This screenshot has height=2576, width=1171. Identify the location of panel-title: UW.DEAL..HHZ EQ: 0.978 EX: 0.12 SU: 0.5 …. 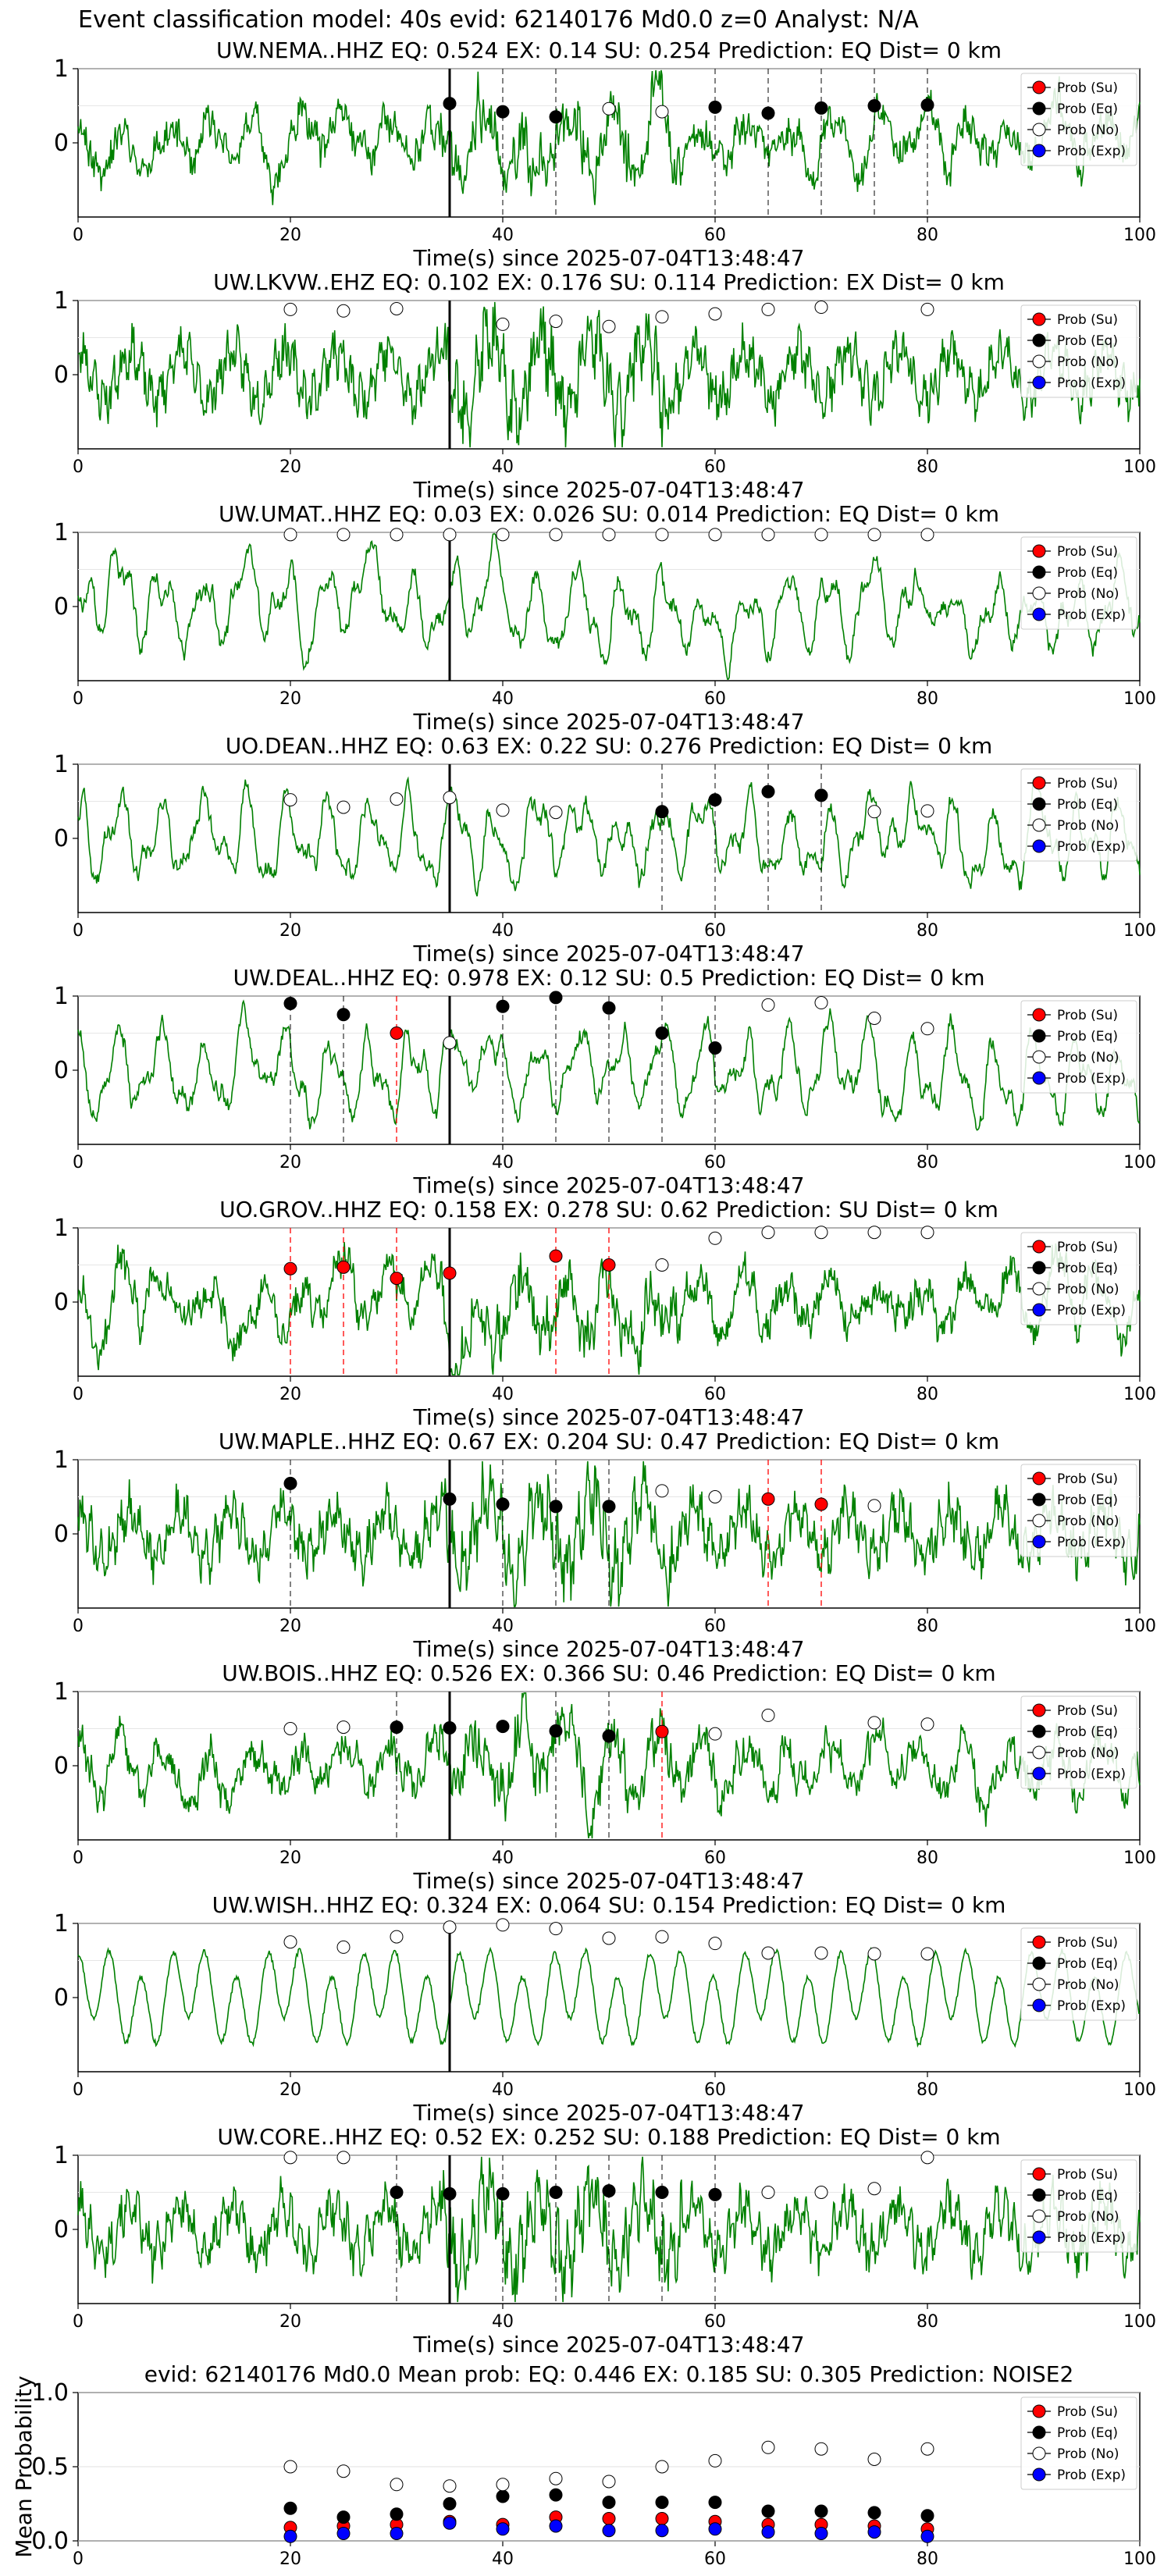
(608, 978).